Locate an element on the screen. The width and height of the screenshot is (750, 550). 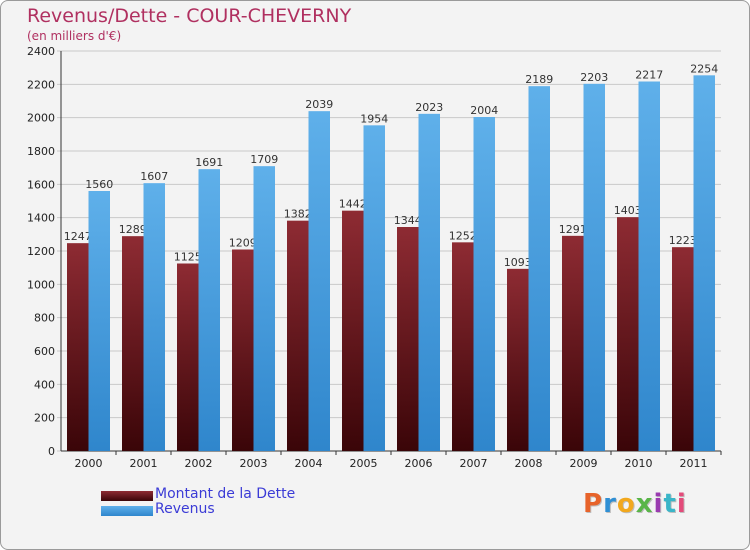
data-label-dette: 1344 is located at coordinates (408, 220).